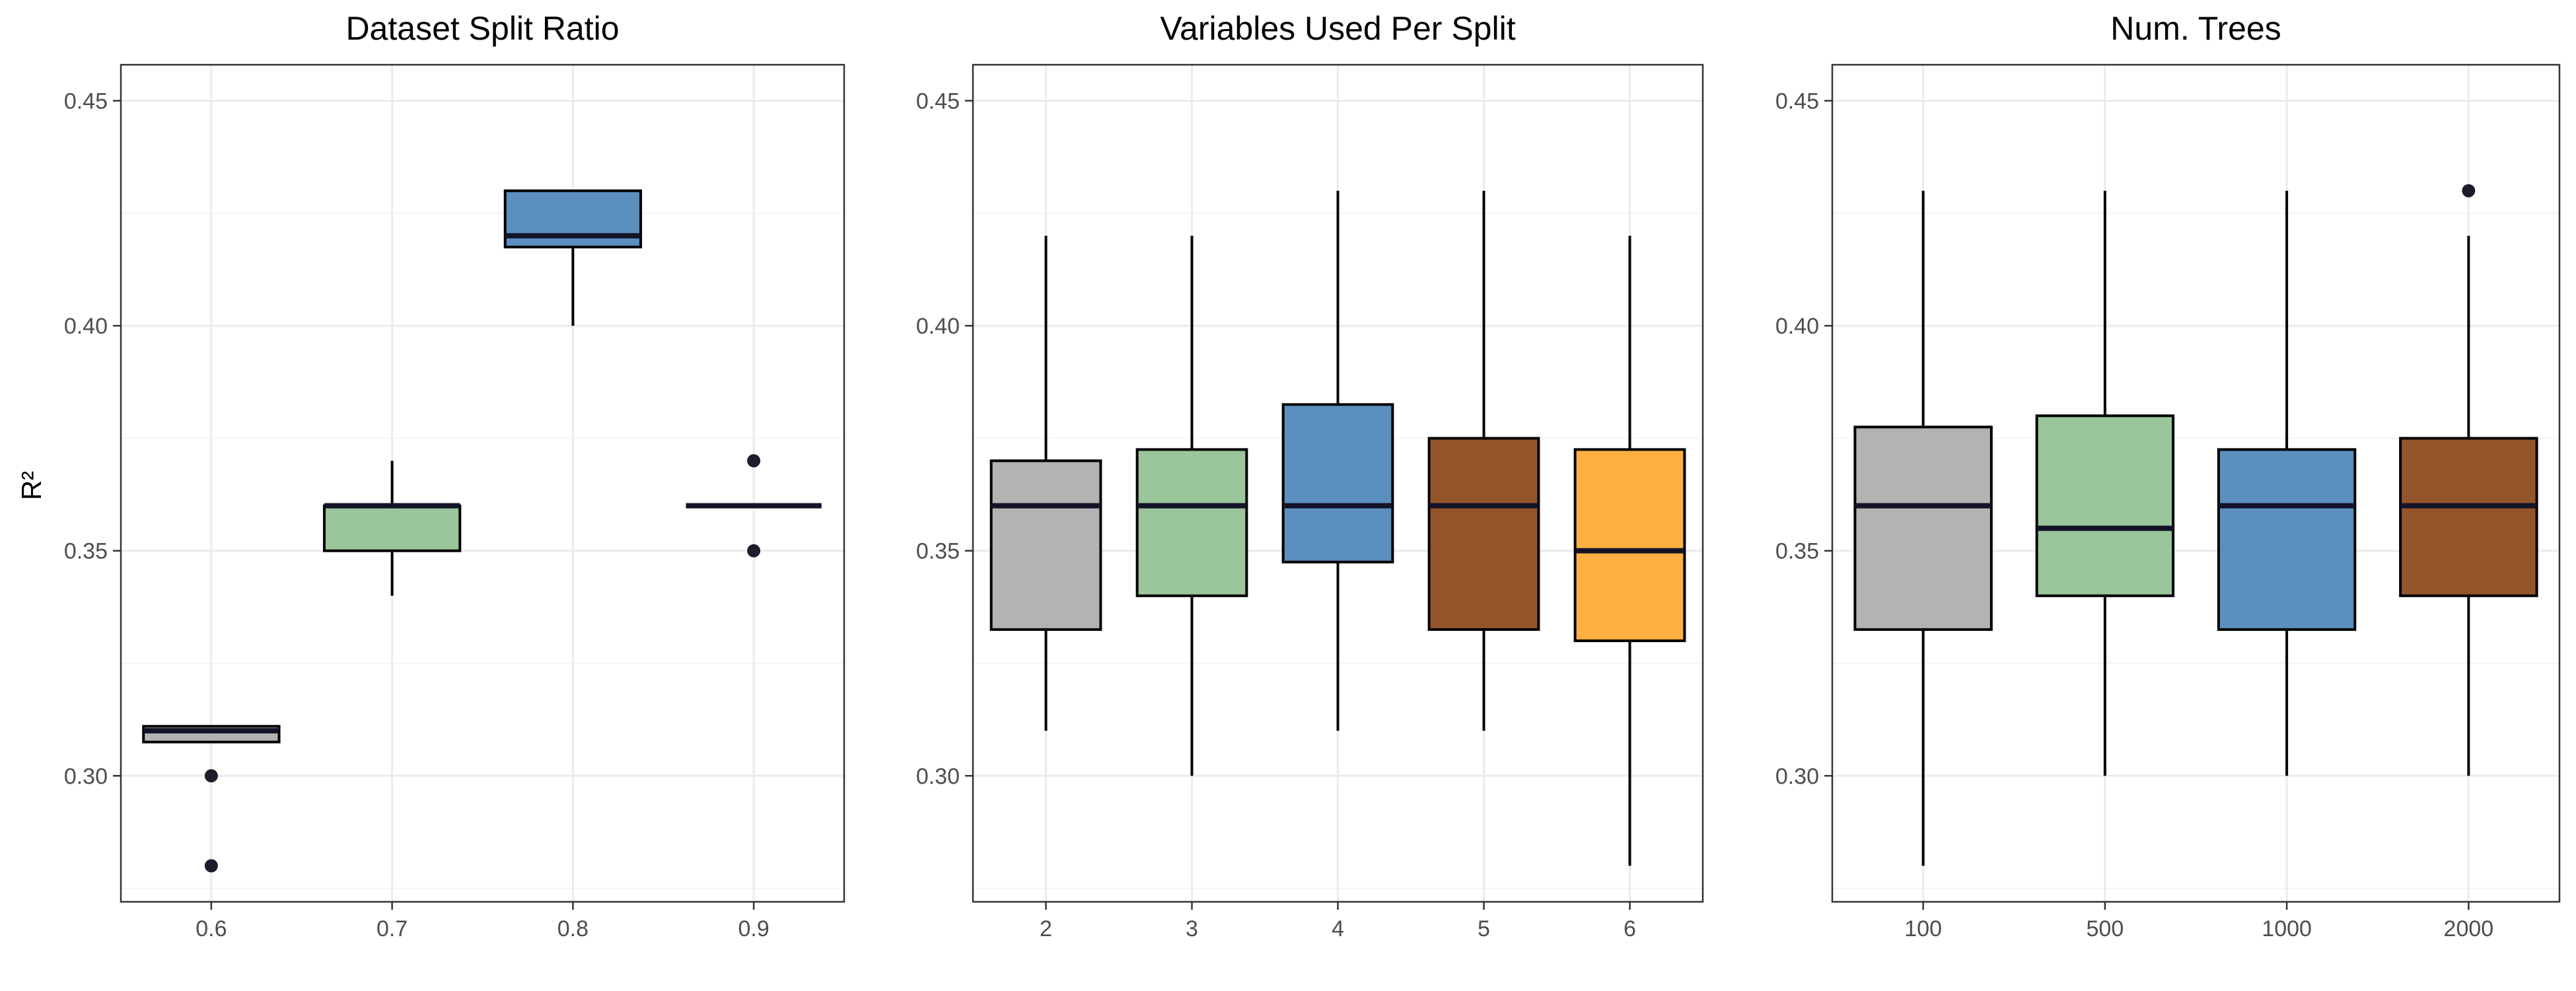 The height and width of the screenshot is (991, 2576). Describe the element at coordinates (573, 257) in the screenshot. I see `box-0.8` at that location.